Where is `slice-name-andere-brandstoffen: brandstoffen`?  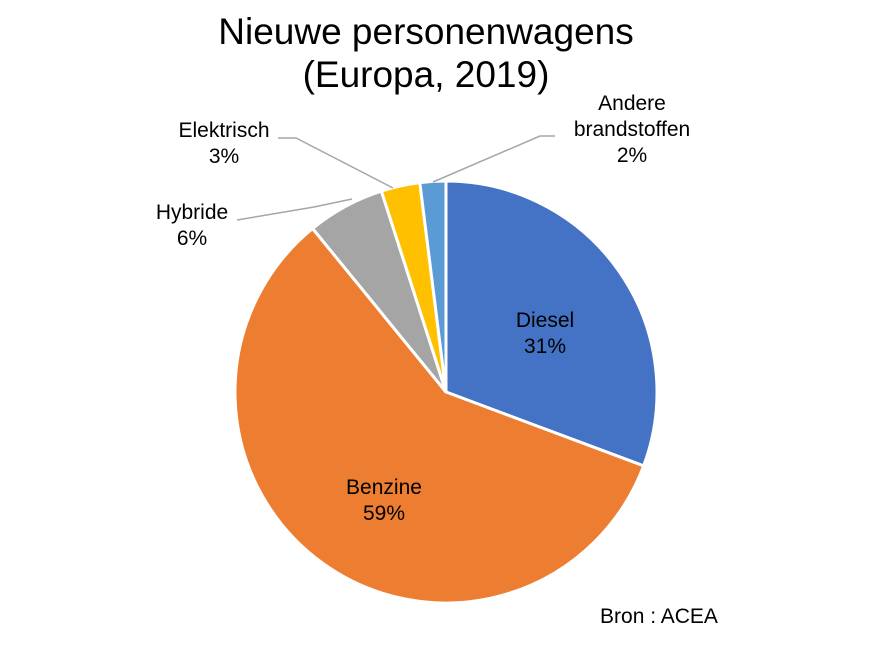
slice-name-andere-brandstoffen: brandstoffen is located at coordinates (632, 129).